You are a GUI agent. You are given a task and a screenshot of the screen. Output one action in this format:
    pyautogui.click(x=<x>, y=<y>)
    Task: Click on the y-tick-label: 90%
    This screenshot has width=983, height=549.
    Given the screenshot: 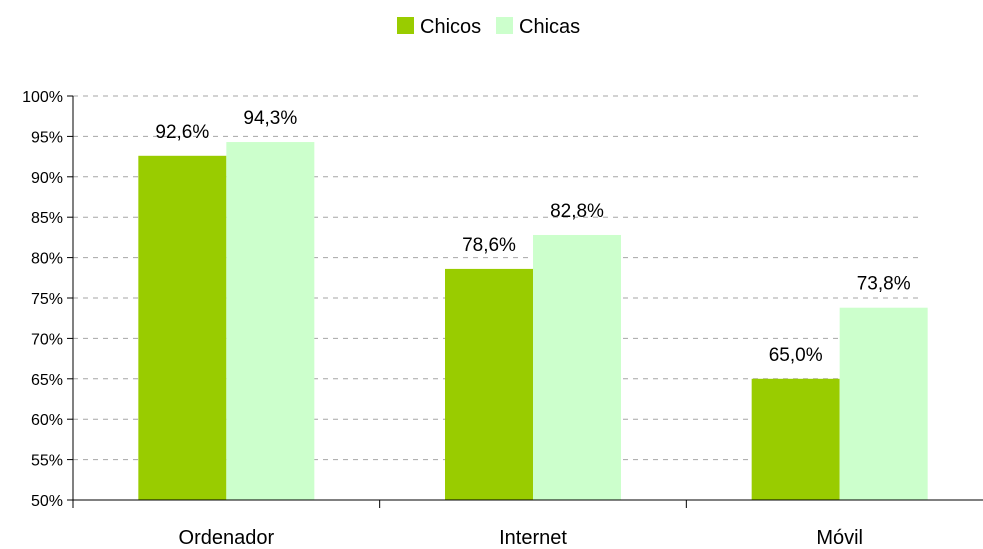 What is the action you would take?
    pyautogui.click(x=47, y=178)
    